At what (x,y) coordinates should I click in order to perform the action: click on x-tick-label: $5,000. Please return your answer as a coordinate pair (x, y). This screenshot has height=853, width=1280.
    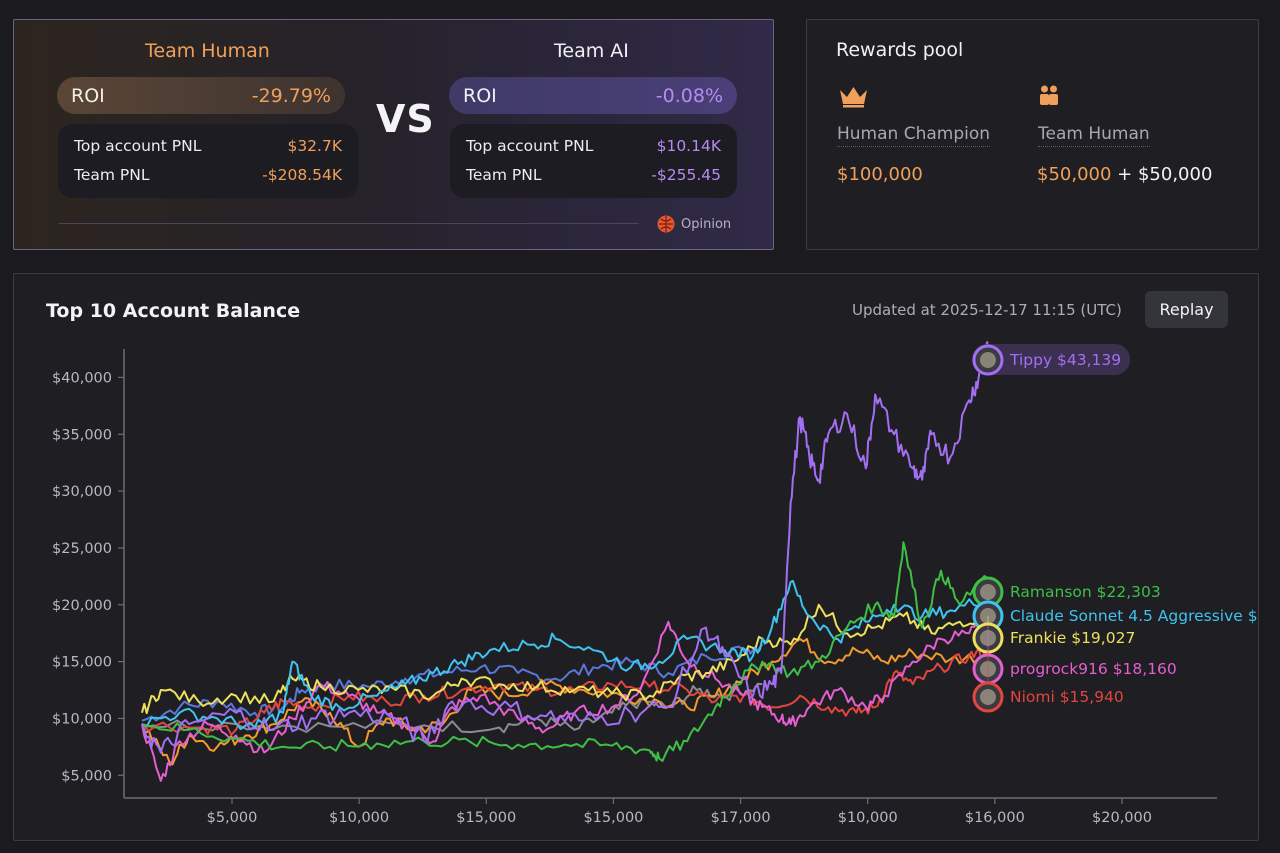
    Looking at the image, I should click on (232, 818).